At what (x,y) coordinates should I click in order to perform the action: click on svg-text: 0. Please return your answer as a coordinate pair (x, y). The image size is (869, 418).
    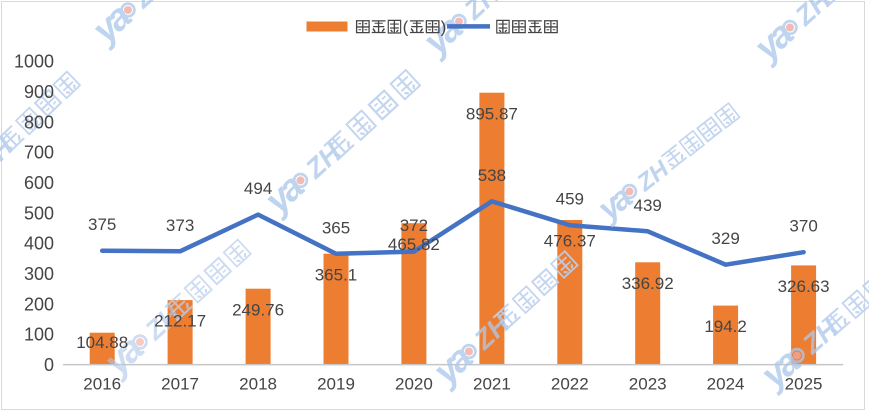
    Looking at the image, I should click on (49, 365).